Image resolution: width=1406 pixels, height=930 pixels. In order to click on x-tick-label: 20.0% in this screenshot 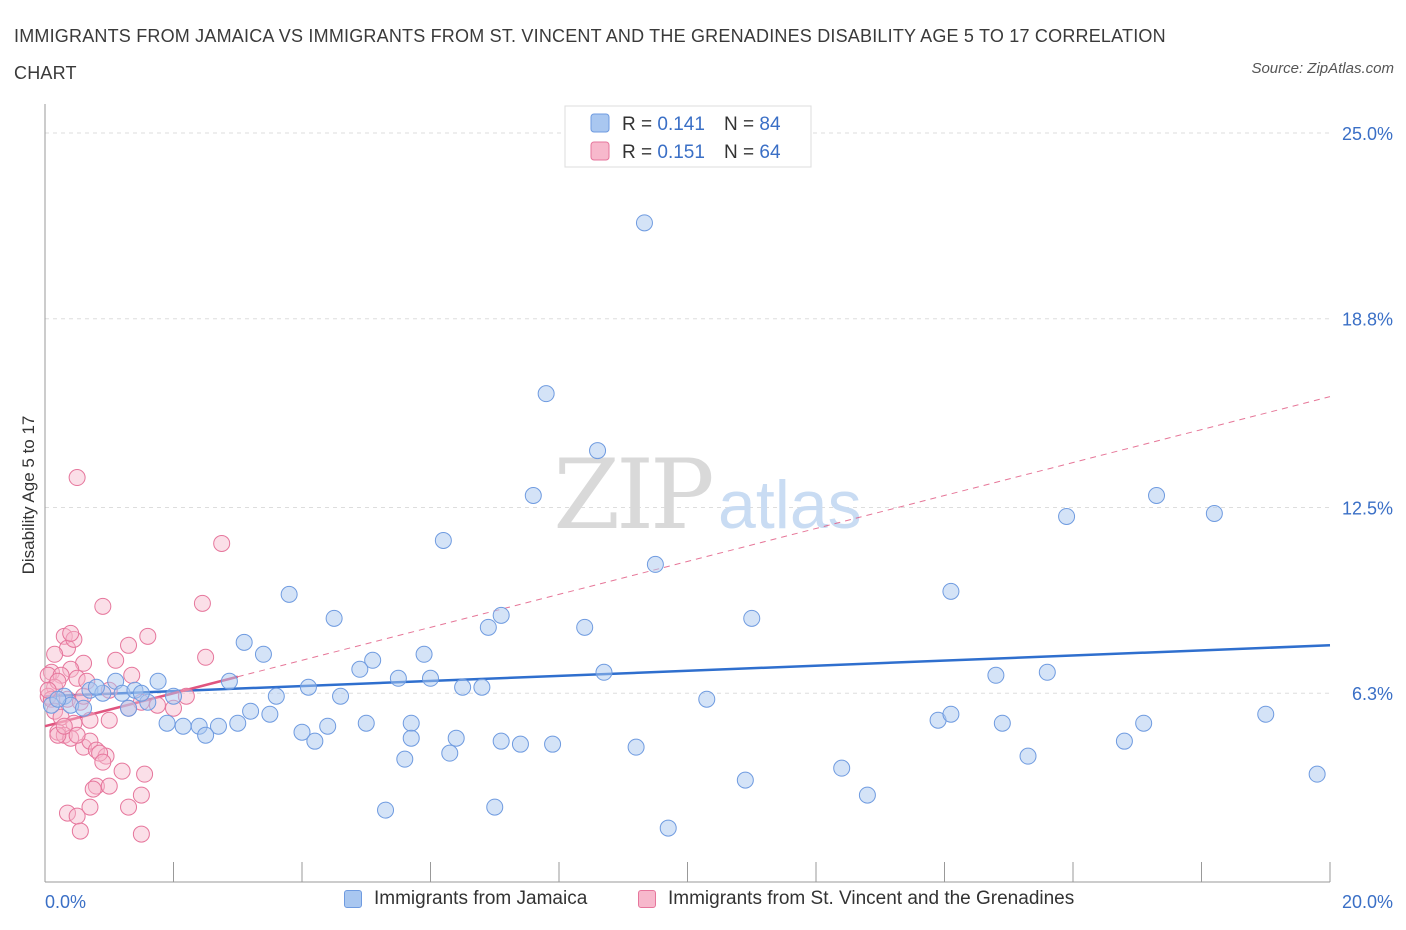, I will do `click(1367, 902)`.